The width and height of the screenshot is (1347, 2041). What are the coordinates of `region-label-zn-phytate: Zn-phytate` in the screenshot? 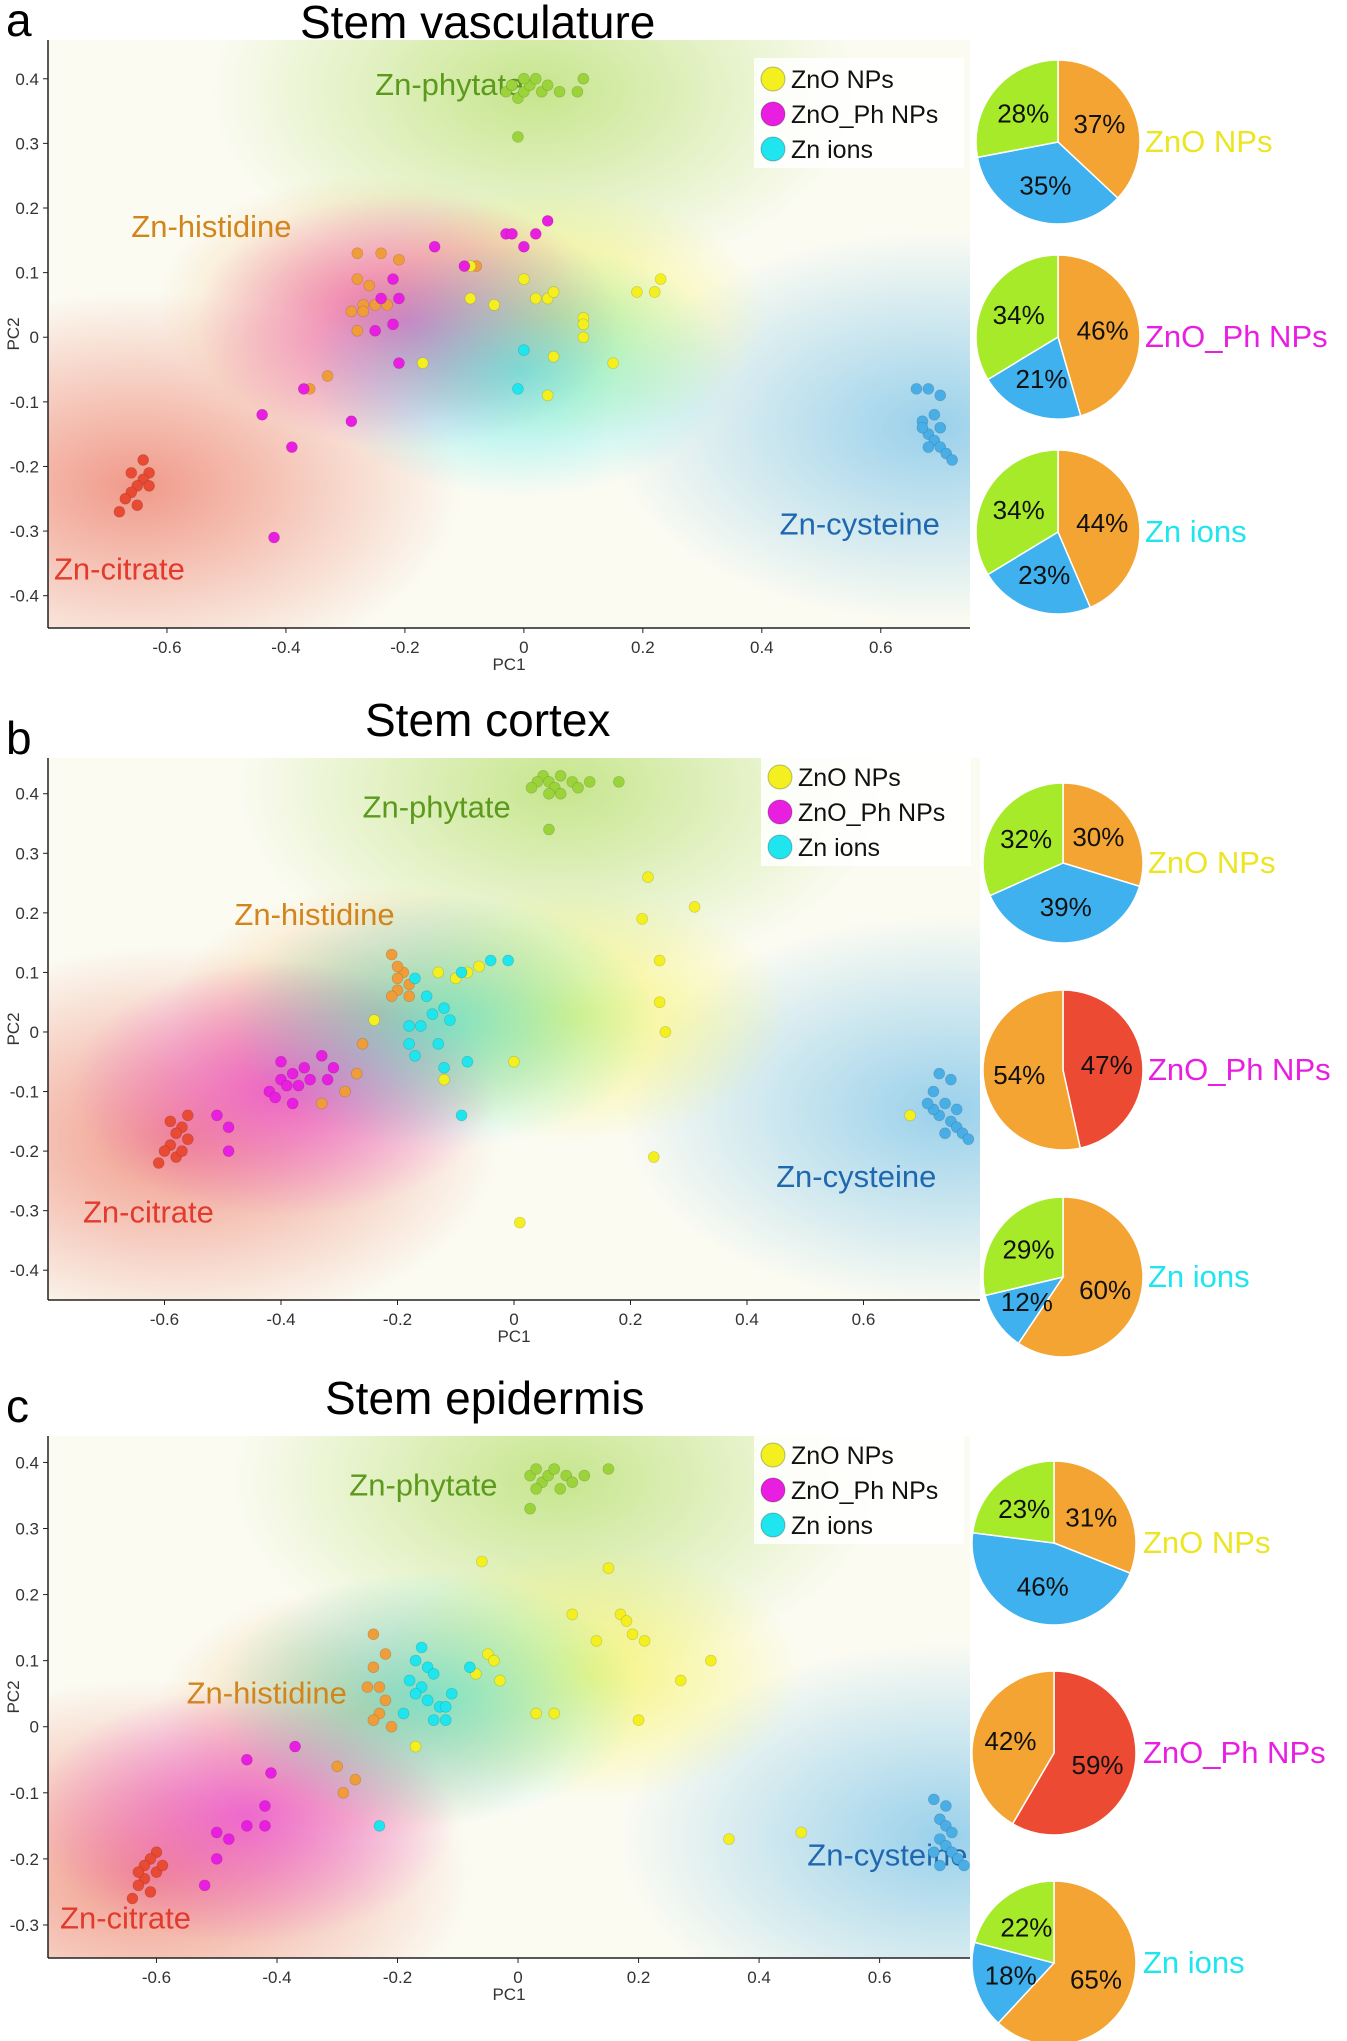 It's located at (423, 1484).